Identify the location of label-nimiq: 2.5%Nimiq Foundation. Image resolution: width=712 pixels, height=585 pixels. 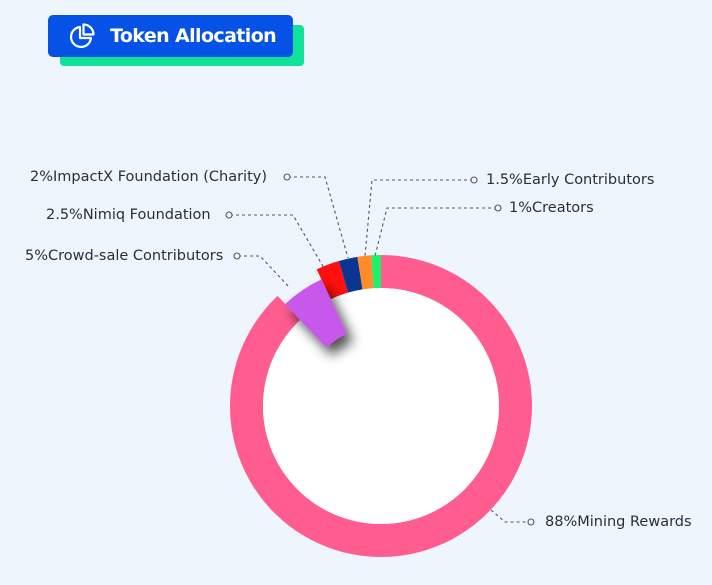
(128, 215).